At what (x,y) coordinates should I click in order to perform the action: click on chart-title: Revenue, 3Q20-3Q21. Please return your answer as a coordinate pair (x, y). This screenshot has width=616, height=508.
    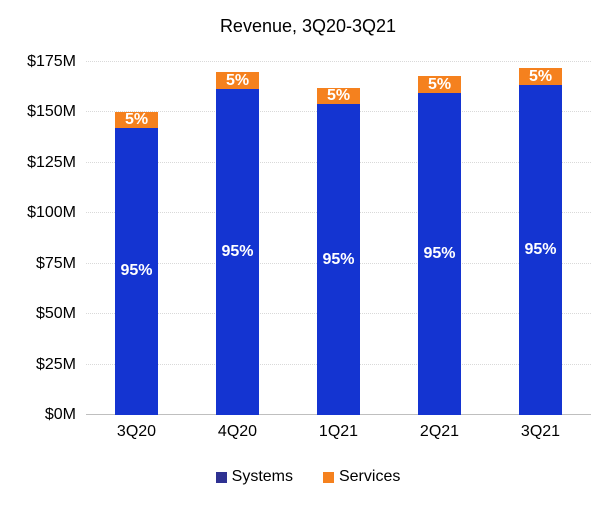
    Looking at the image, I should click on (308, 26).